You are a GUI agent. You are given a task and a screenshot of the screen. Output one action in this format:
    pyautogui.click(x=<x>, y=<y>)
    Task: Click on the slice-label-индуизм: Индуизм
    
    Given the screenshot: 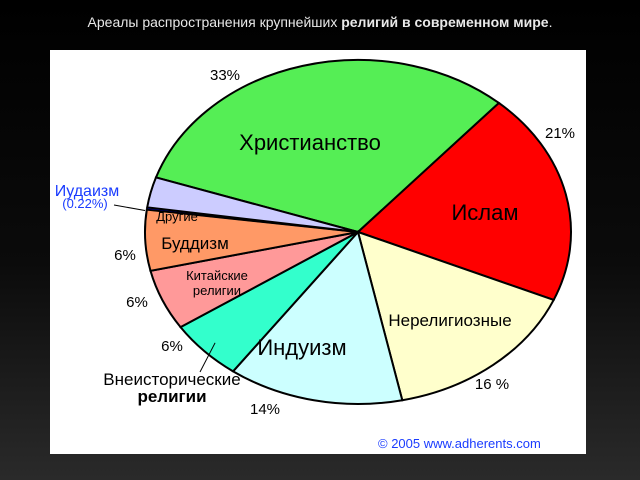 What is the action you would take?
    pyautogui.click(x=301, y=347)
    